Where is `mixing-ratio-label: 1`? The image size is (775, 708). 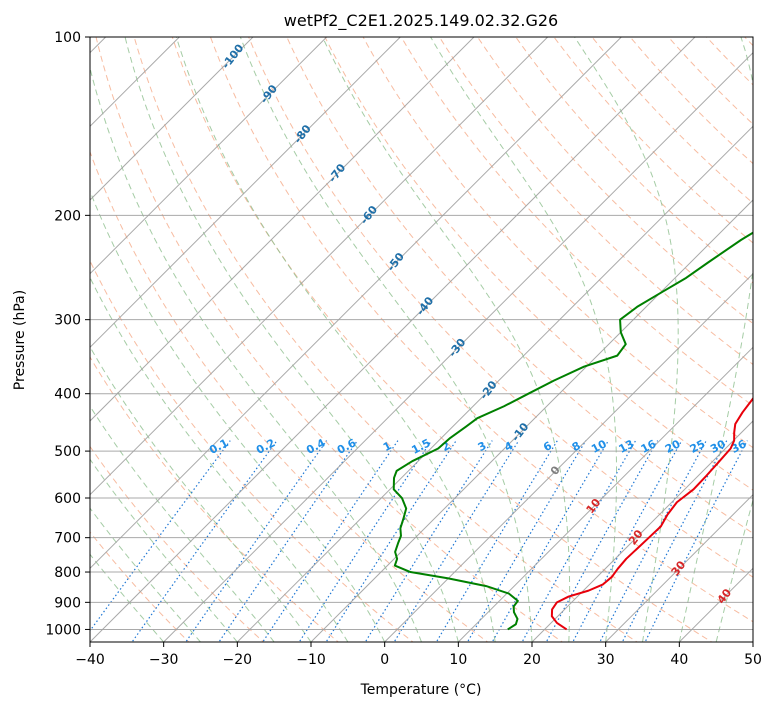
mixing-ratio-label: 1 is located at coordinates (387, 446).